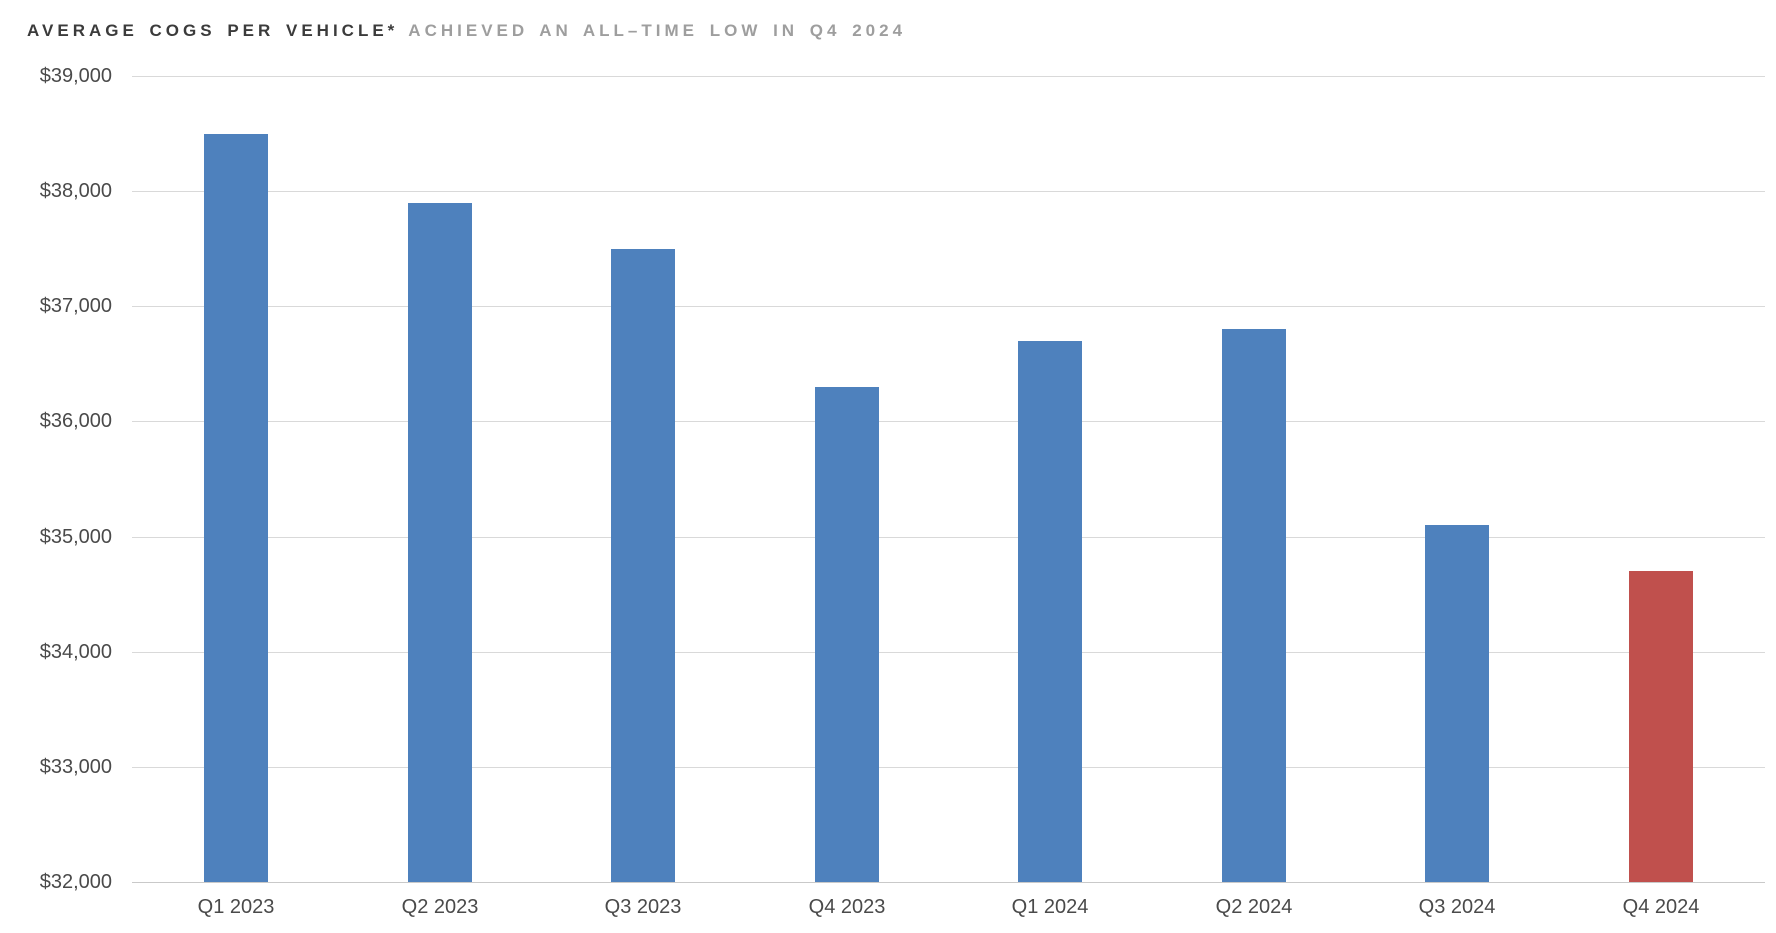  Describe the element at coordinates (1661, 907) in the screenshot. I see `x-tick-label: Q4 2024` at that location.